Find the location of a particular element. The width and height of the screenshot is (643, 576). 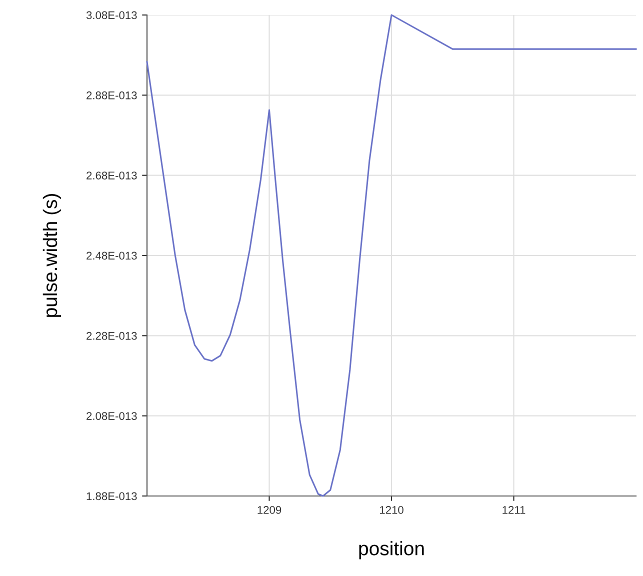

y-tick-label: 2.28E-013 is located at coordinates (111, 336).